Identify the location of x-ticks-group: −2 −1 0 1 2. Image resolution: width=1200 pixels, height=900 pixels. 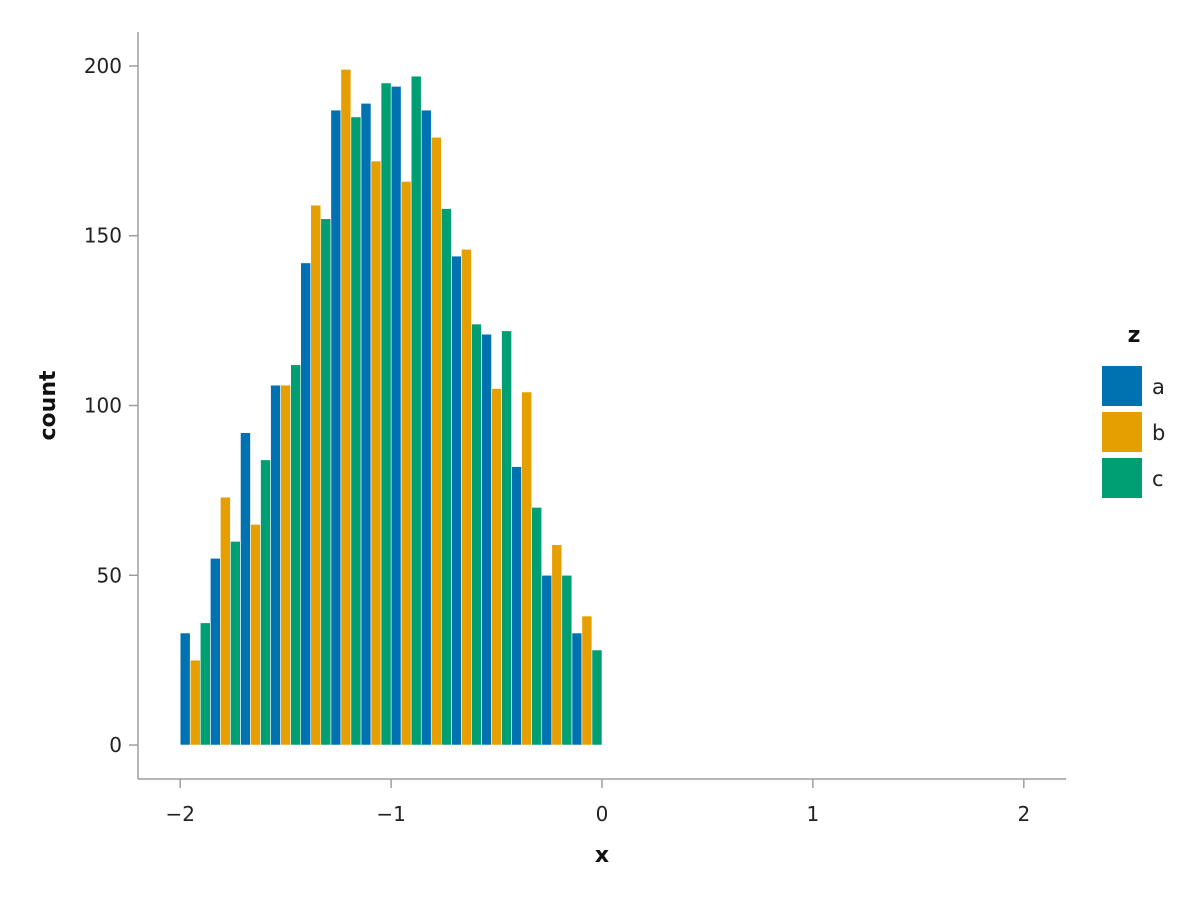
(597, 802).